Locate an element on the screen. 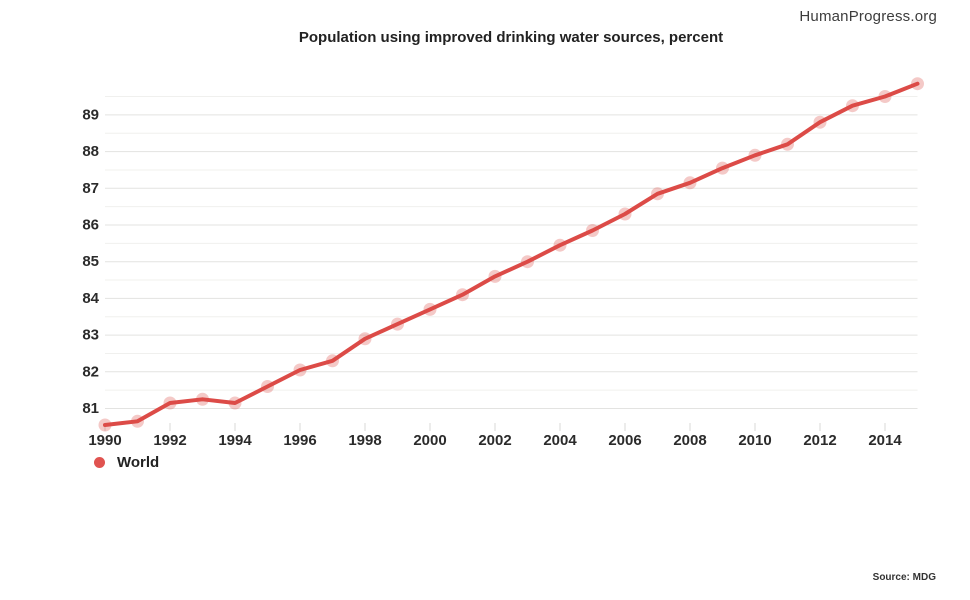 The height and width of the screenshot is (600, 970). x-axis-label: 2000 is located at coordinates (429, 440).